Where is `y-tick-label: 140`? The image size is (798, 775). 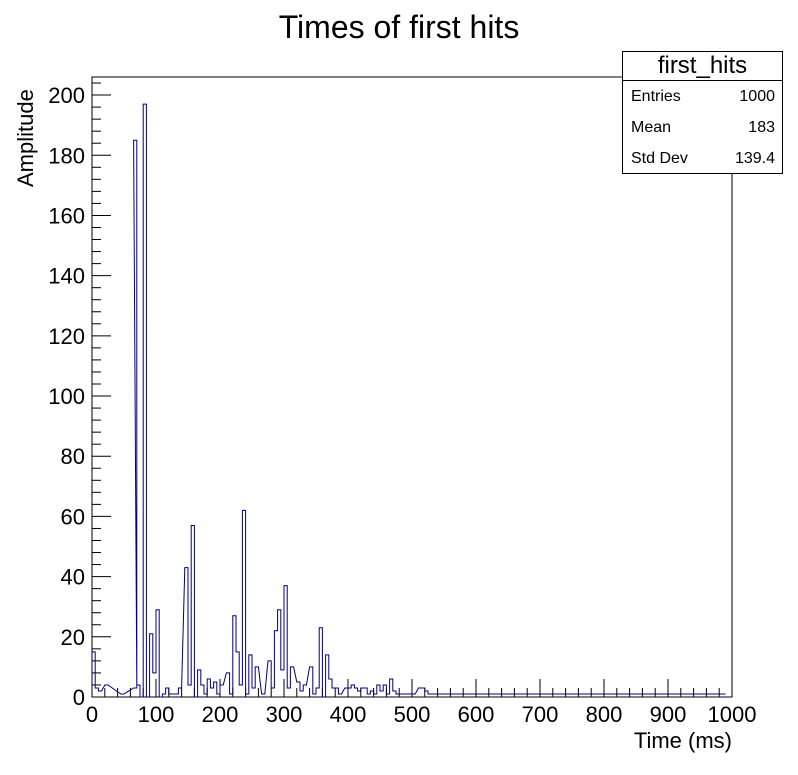 y-tick-label: 140 is located at coordinates (66, 276).